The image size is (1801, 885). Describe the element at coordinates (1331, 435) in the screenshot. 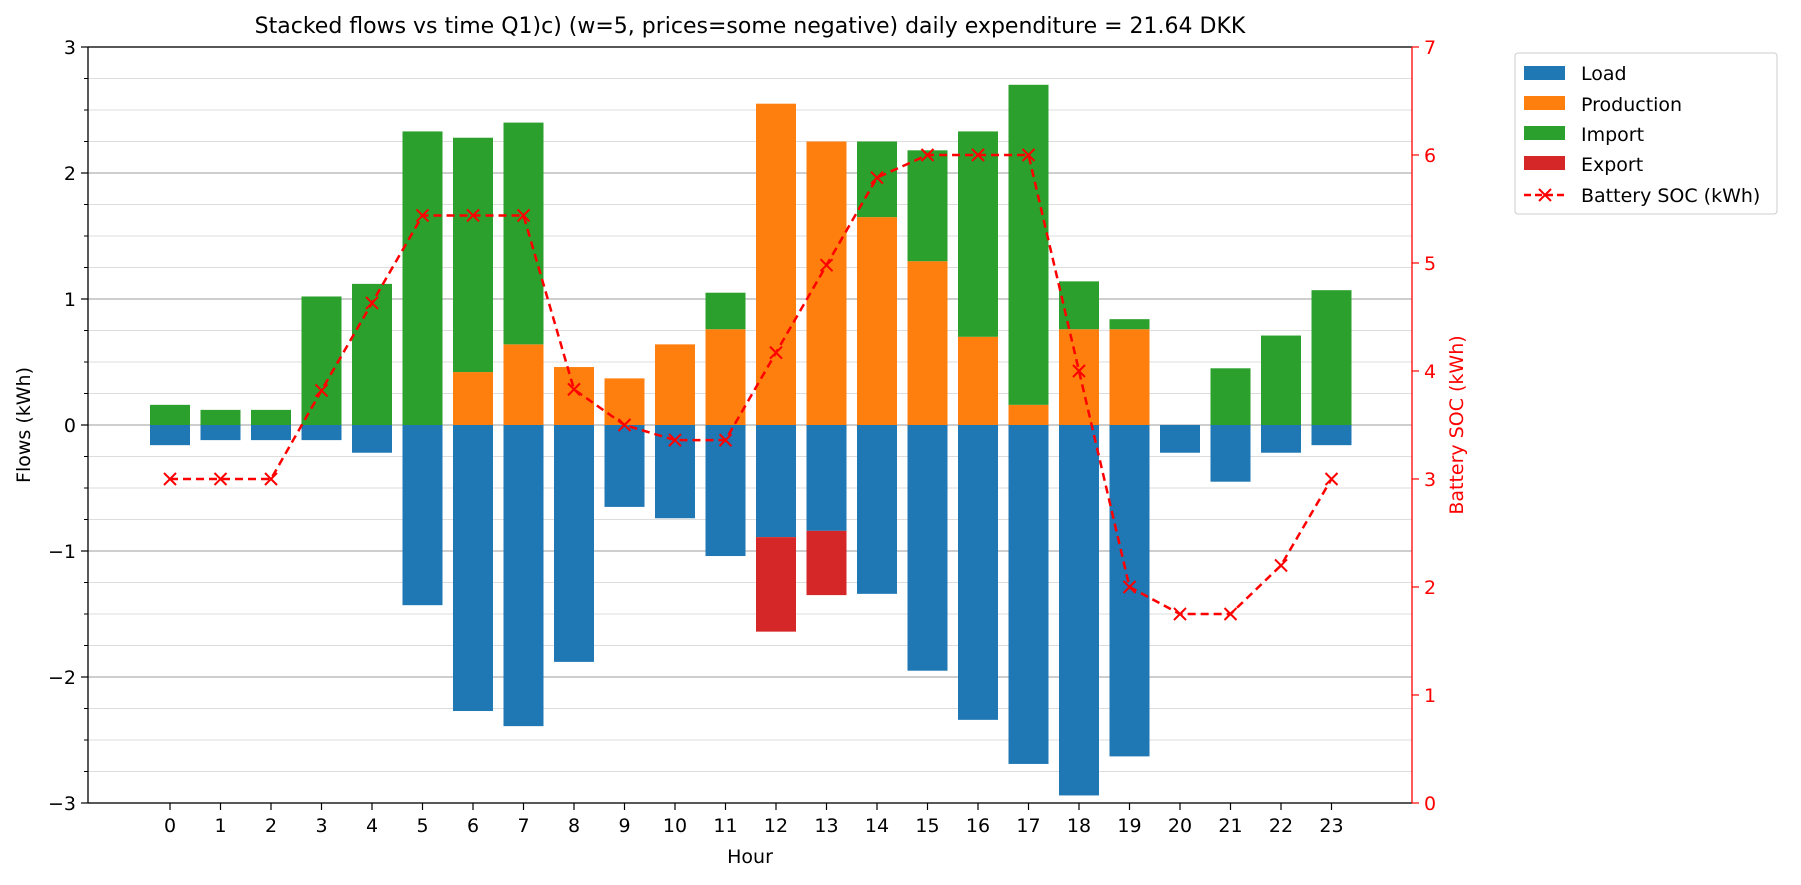

I see `bar-load-h23` at that location.